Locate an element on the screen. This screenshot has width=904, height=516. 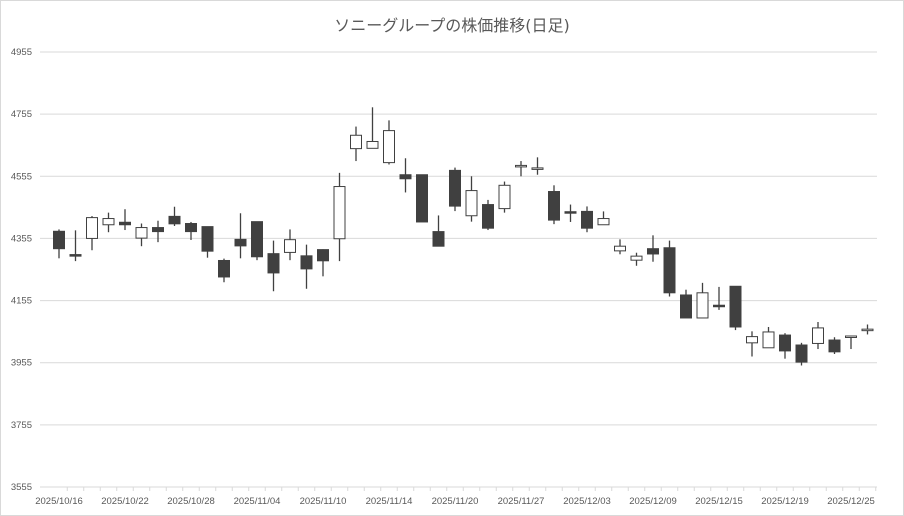
y-tick-label: 4155 is located at coordinates (21, 301).